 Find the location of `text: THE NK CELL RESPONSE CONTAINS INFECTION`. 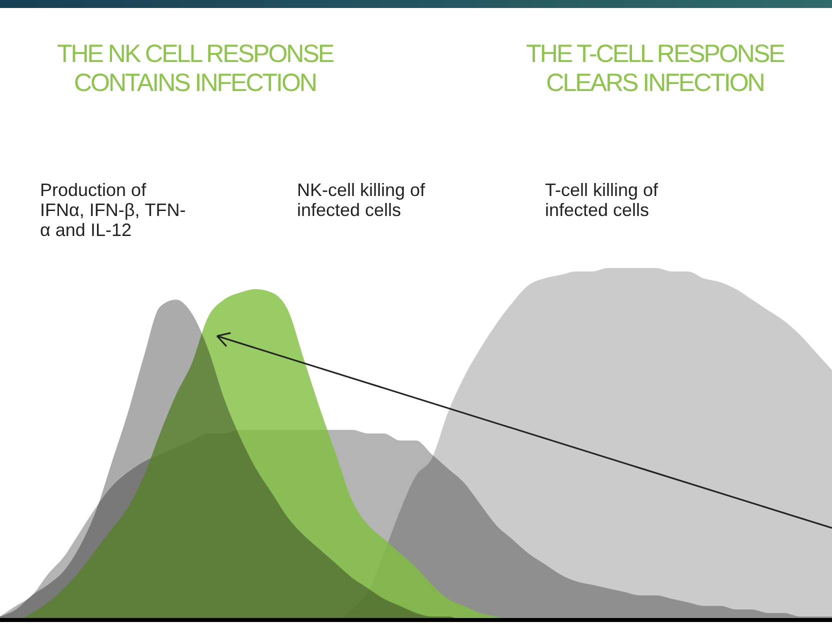

text: THE NK CELL RESPONSE CONTAINS INFECTION is located at coordinates (195, 69).